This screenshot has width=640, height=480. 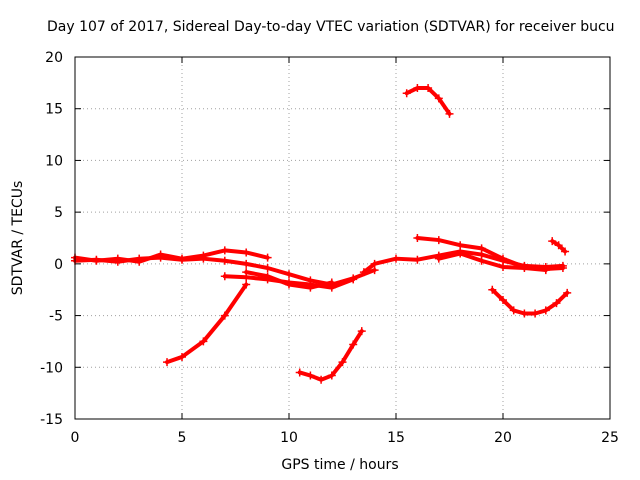 I want to click on x-tick-label: 20, so click(x=503, y=438).